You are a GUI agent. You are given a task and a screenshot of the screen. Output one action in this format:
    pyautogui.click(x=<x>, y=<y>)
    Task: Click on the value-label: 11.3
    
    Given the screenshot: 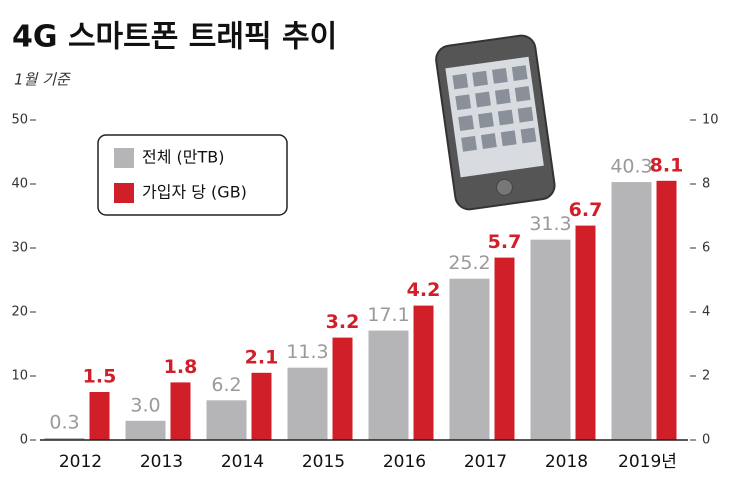 What is the action you would take?
    pyautogui.click(x=307, y=352)
    